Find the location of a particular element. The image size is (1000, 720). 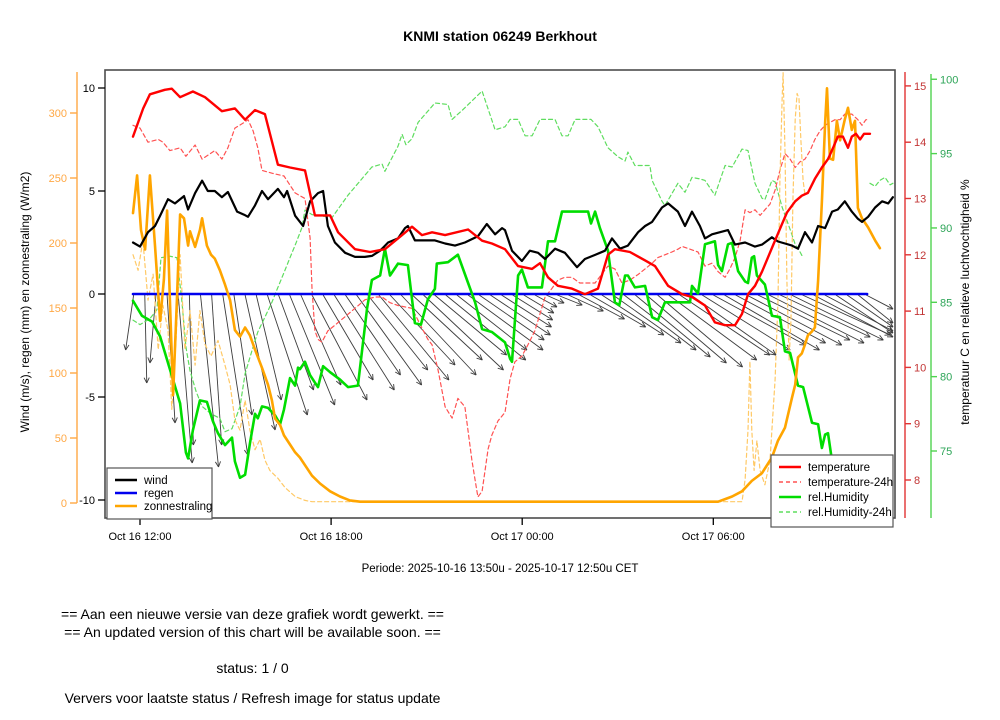

wind-tick-label: 5 is located at coordinates (92, 192).